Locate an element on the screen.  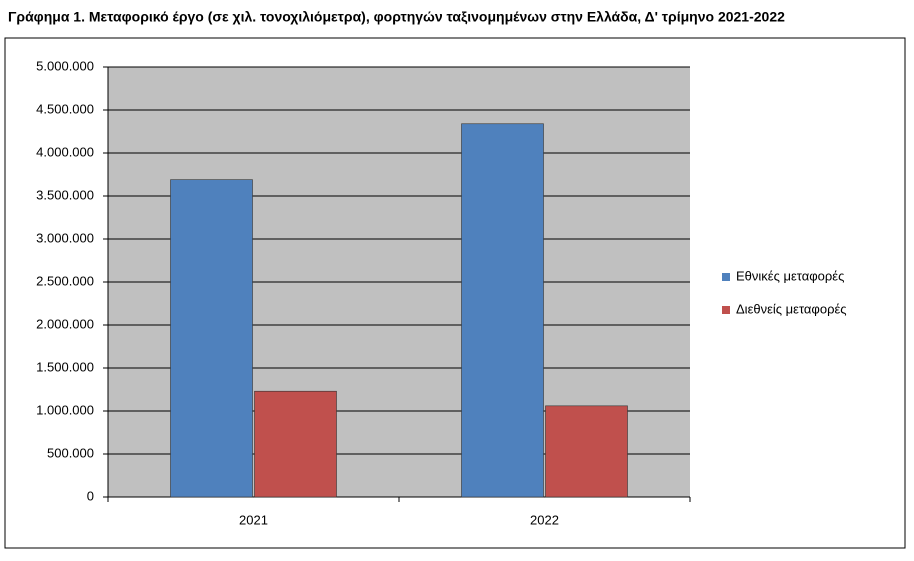
y-tick-label: 3.000.000 is located at coordinates (65, 237).